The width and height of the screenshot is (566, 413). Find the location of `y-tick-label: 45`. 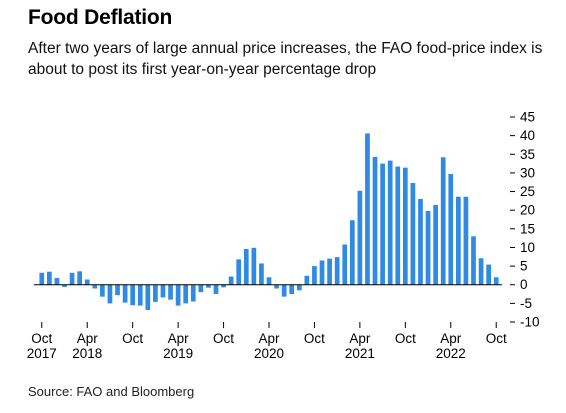

y-tick-label: 45 is located at coordinates (527, 117).